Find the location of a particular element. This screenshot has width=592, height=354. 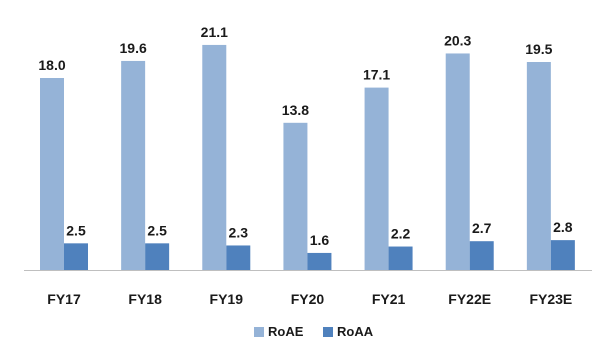

value-label-roaa-fy22e: 2.7 is located at coordinates (482, 228).